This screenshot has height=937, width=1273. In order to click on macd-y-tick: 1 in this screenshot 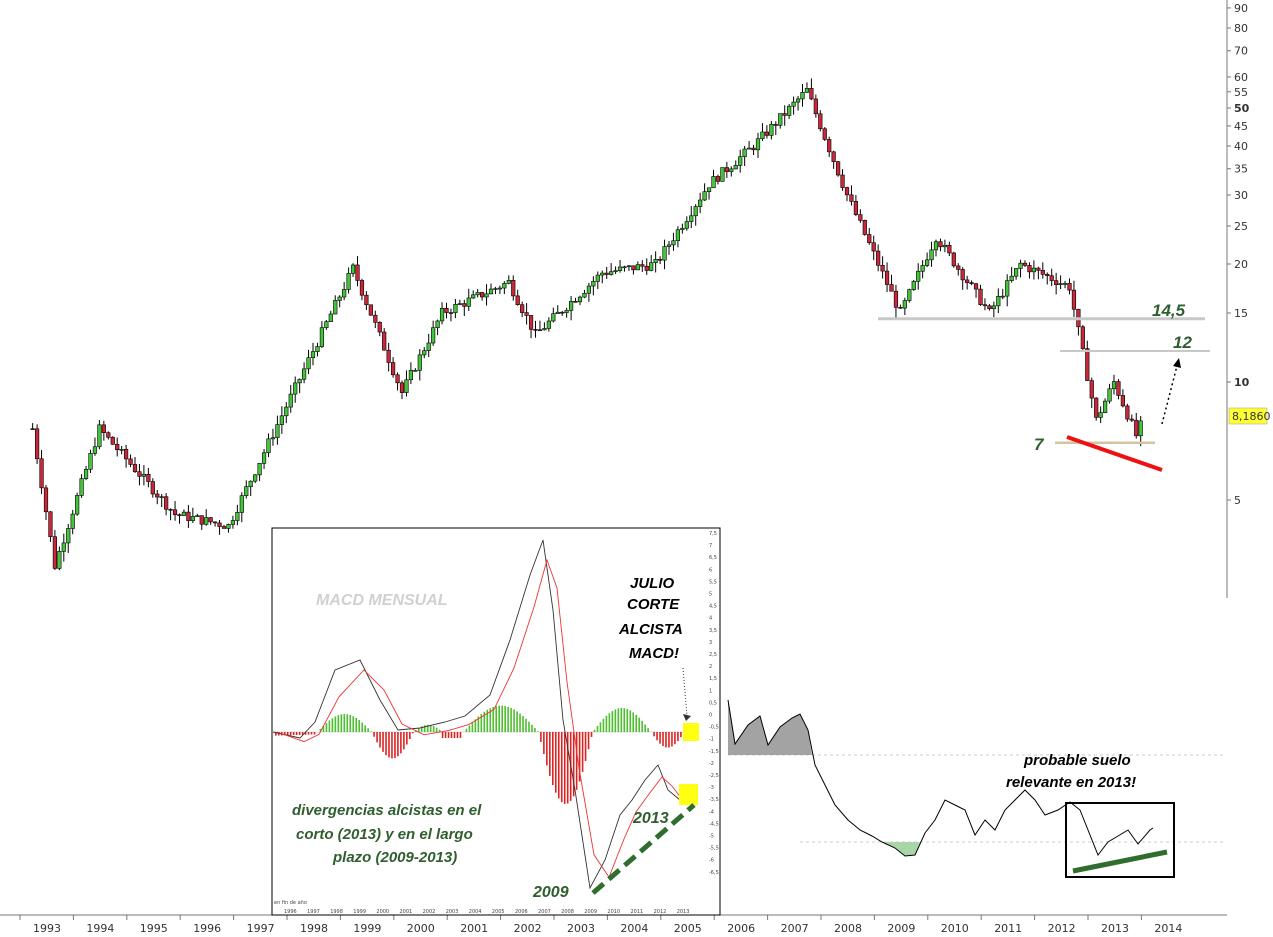, I will do `click(710, 691)`.